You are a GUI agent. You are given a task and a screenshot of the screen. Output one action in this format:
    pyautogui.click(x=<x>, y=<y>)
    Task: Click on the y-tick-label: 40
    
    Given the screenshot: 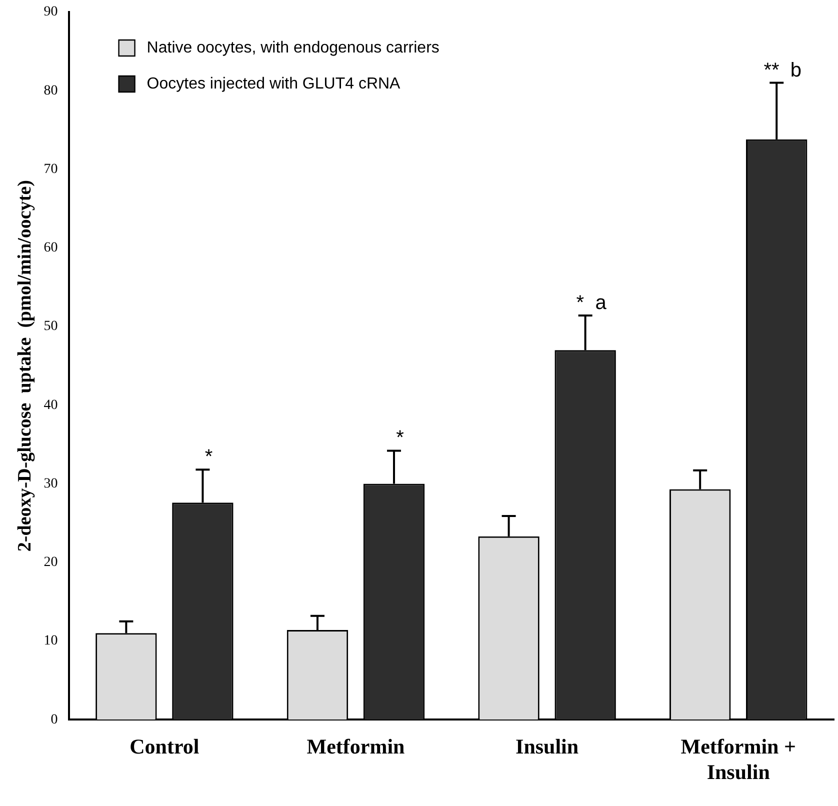 What is the action you would take?
    pyautogui.click(x=51, y=405)
    